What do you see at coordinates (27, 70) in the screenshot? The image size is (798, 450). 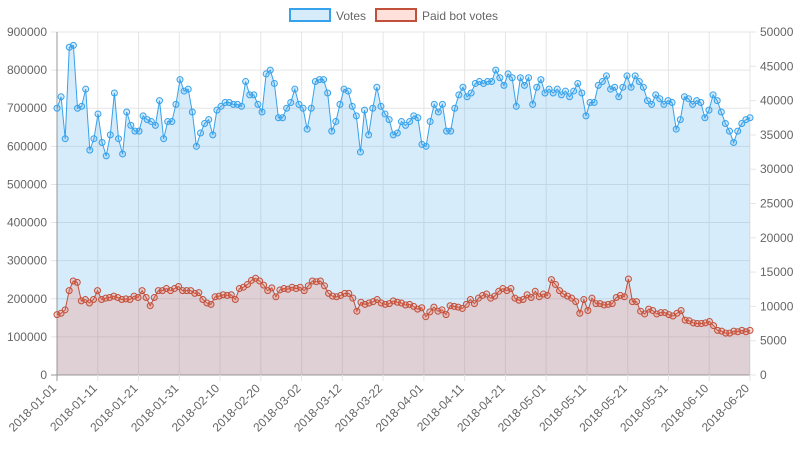 I see `y-left-tick-label: 800000` at bounding box center [27, 70].